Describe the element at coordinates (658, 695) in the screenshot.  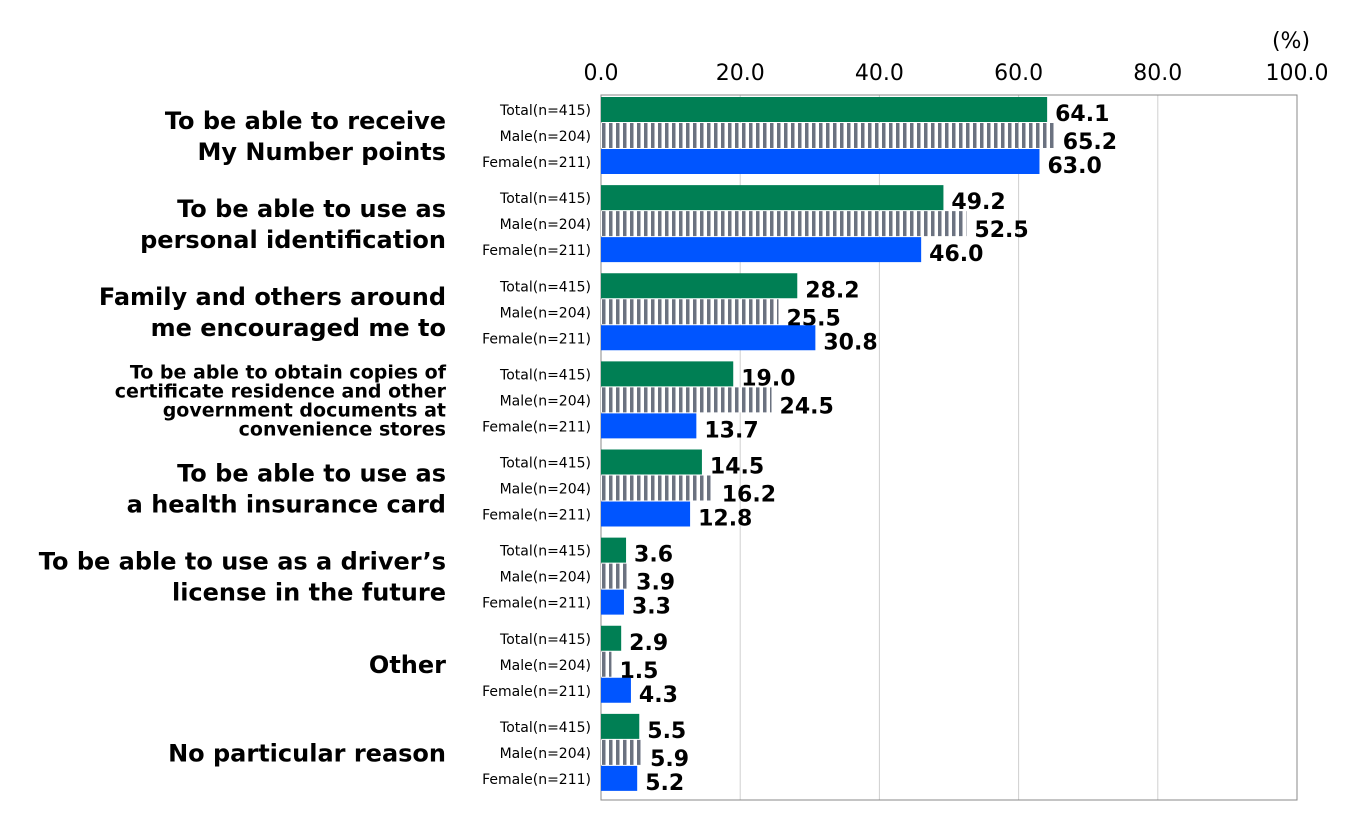
I see `data-label: 4.3` at that location.